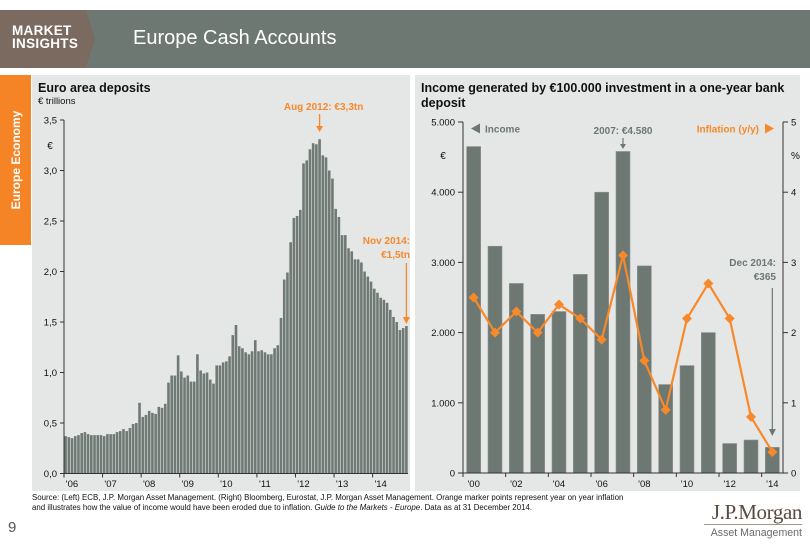 This screenshot has height=552, width=810. I want to click on inflation-marker-series, so click(623, 353).